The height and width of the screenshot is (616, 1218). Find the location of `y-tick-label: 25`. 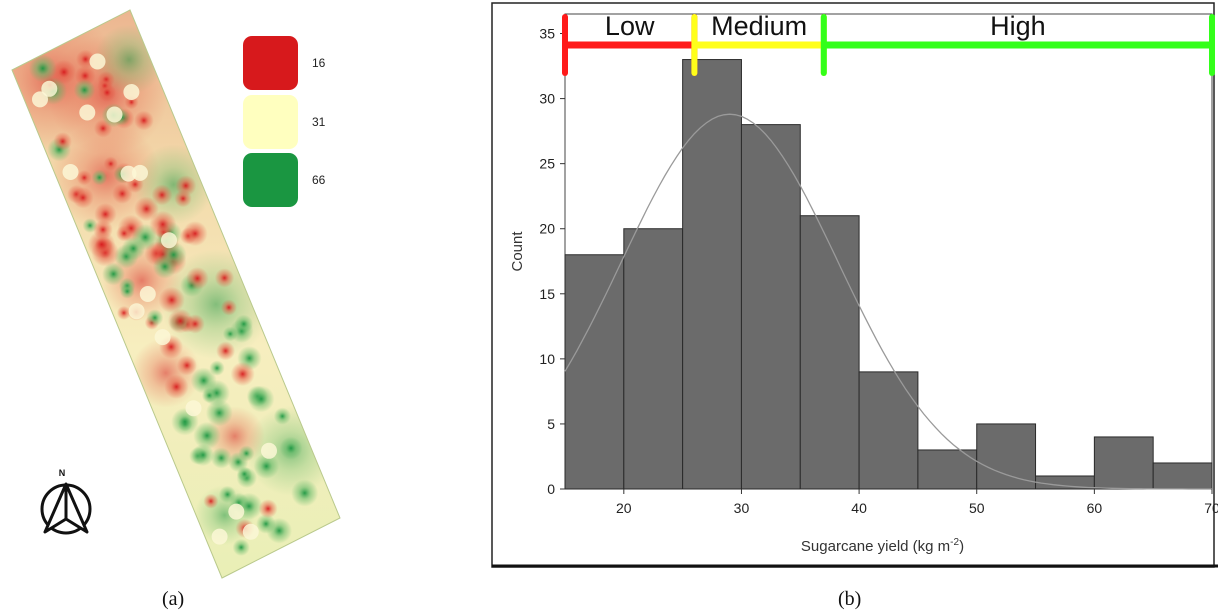

y-tick-label: 25 is located at coordinates (547, 164).